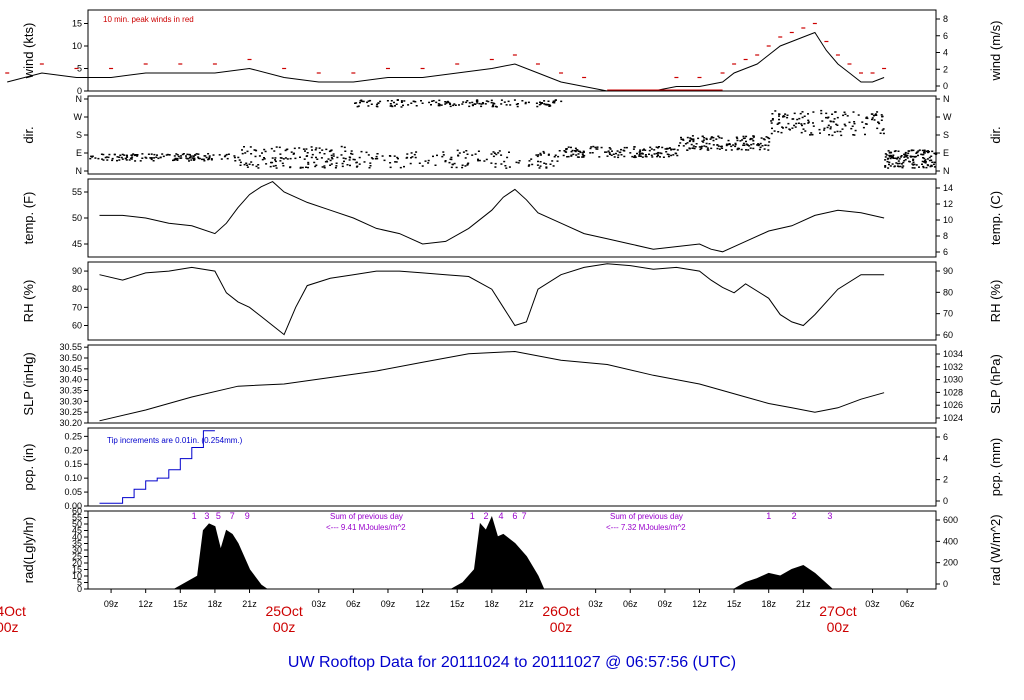 The image size is (1024, 700). Describe the element at coordinates (77, 570) in the screenshot. I see `tick-label-left: 15` at that location.